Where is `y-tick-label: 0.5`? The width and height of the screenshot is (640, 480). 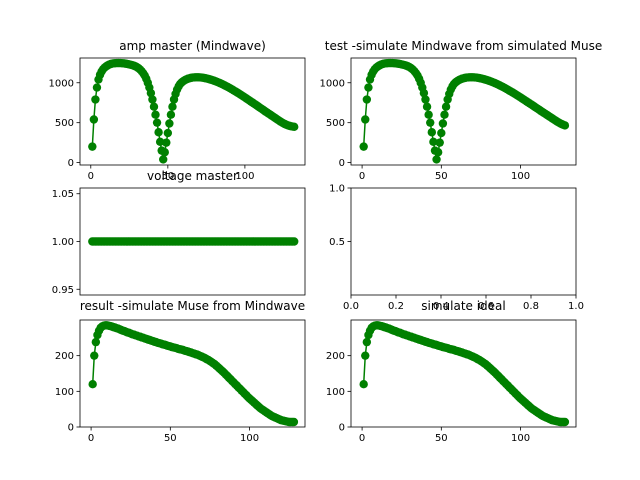 y-tick-label: 0.5 is located at coordinates (337, 242).